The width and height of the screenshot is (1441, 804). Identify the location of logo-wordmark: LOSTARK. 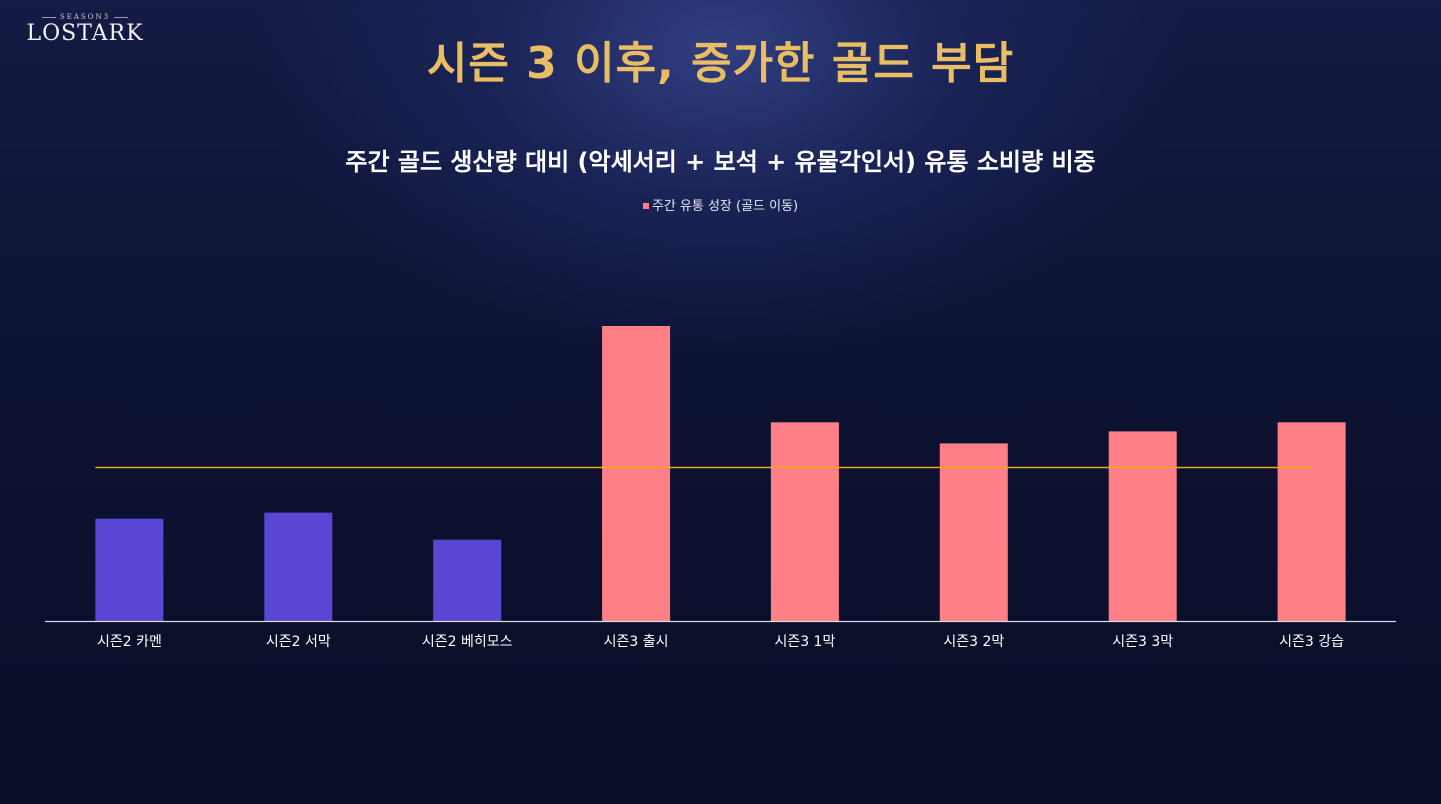
(85, 33).